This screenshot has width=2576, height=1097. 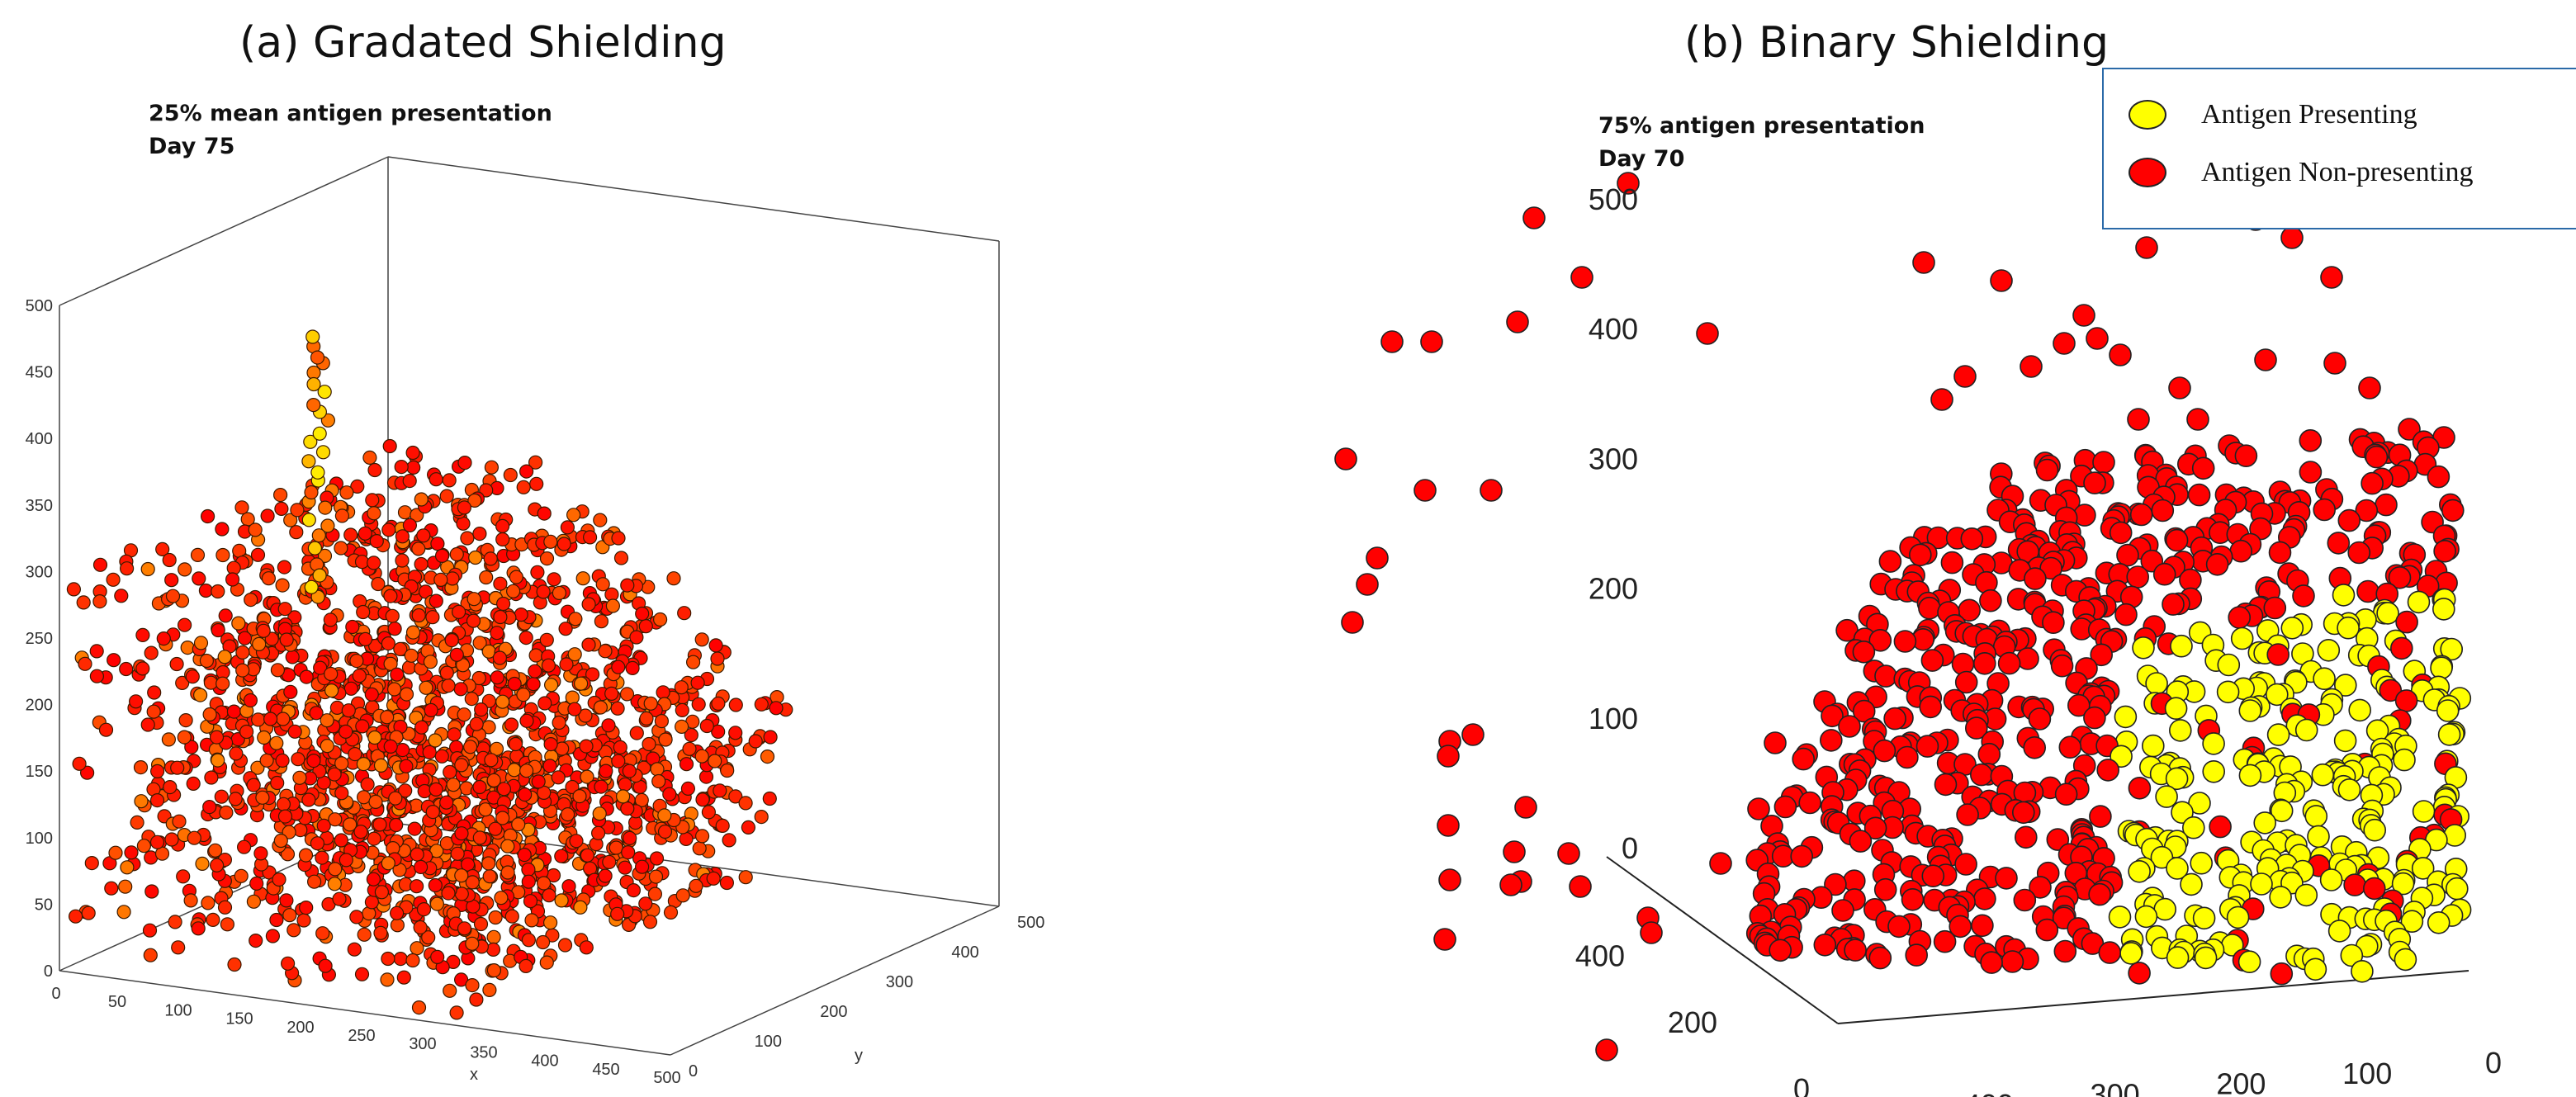 I want to click on z-tick-label-b: 300, so click(x=1613, y=459).